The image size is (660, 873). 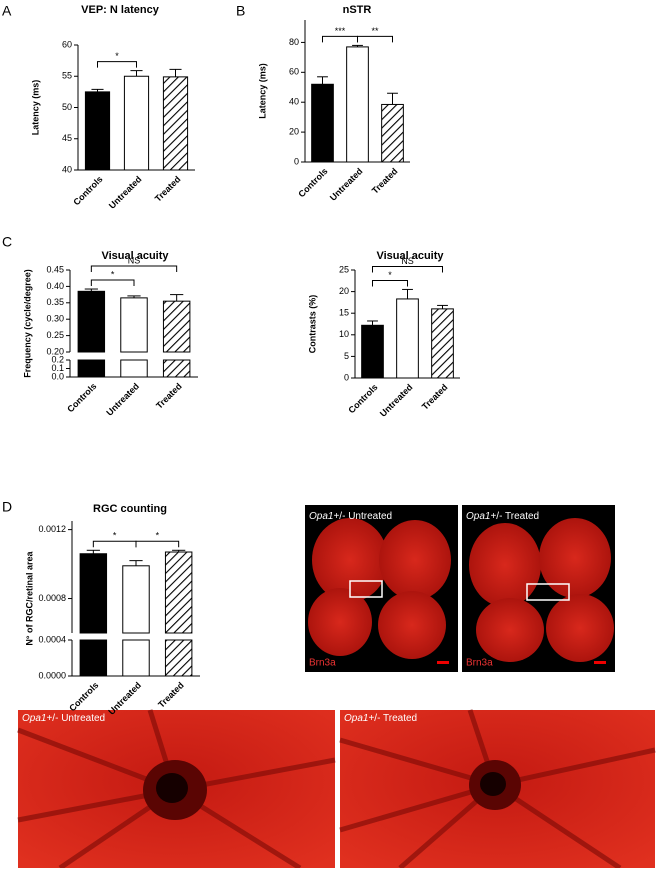 I want to click on chart-title: nSTR, so click(x=357, y=10).